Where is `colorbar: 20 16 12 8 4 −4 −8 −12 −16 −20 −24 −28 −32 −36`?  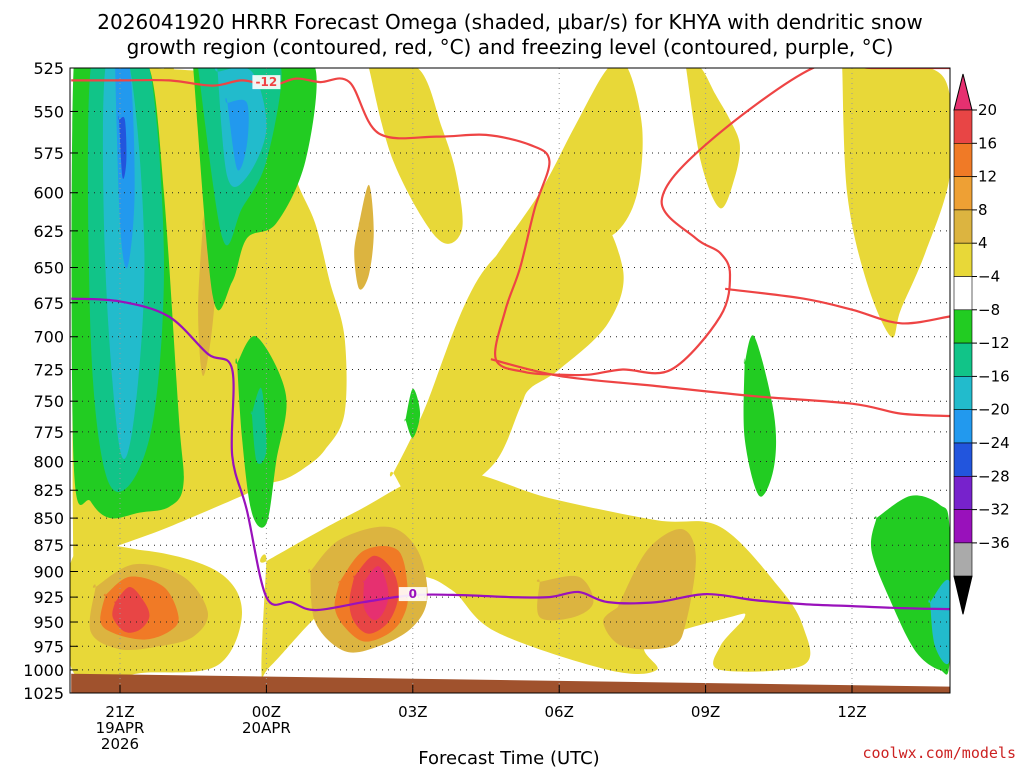 colorbar: 20 16 12 8 4 −4 −8 −12 −16 −20 −24 −28 −32 −36 is located at coordinates (981, 344).